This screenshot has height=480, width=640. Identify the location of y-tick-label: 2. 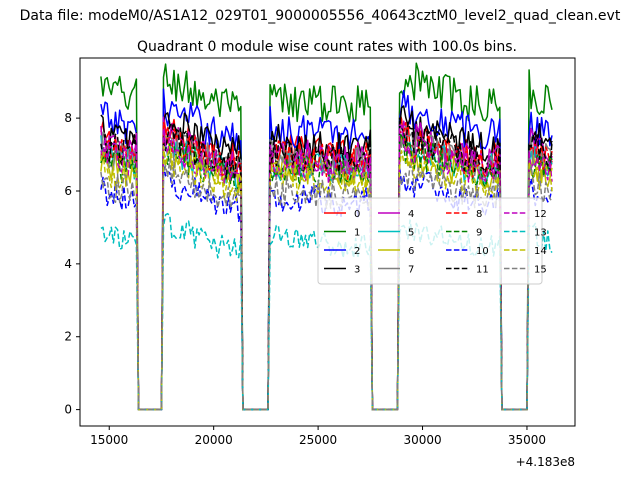
(68, 337).